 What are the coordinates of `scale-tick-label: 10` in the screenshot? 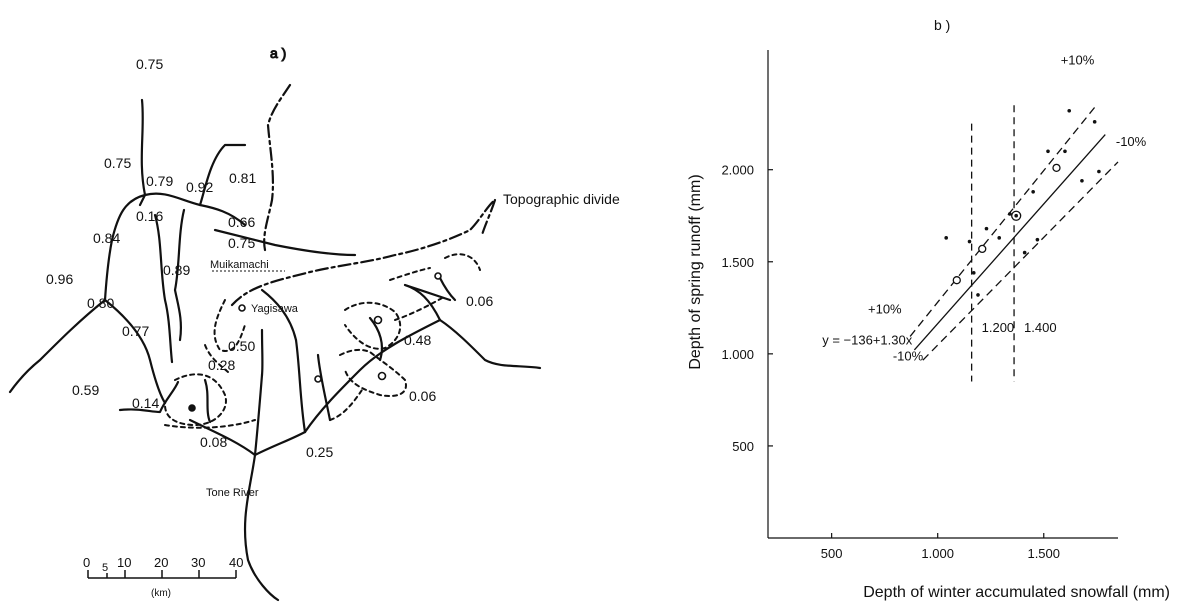 It's located at (124, 562).